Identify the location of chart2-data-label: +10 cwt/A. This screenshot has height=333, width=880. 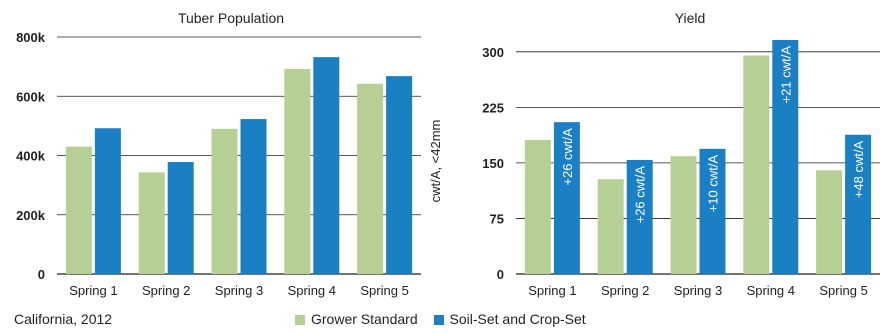
(713, 184).